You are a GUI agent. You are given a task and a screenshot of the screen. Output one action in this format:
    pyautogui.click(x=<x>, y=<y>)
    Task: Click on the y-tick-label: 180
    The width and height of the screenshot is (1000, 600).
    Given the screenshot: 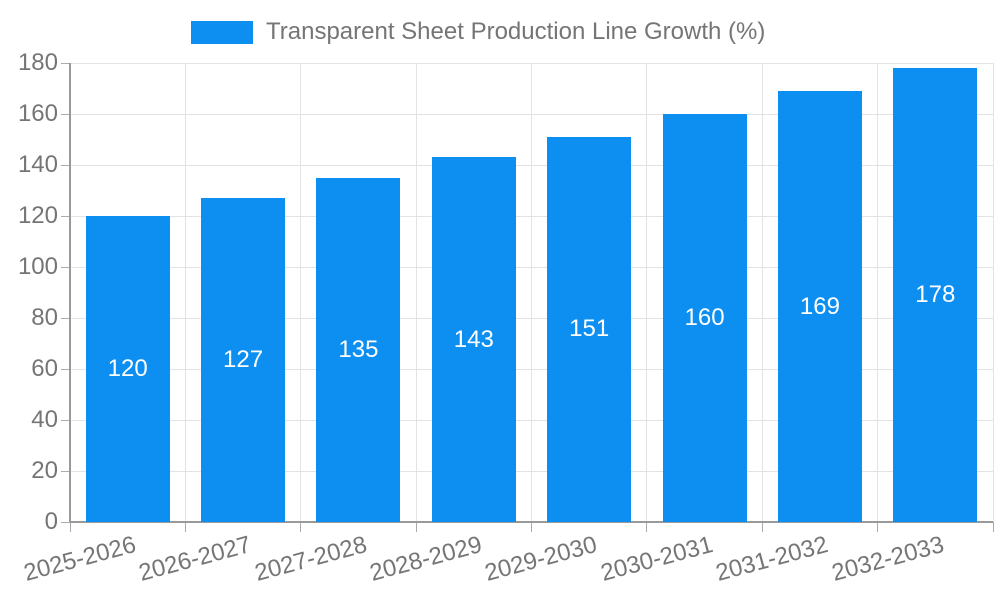 What is the action you would take?
    pyautogui.click(x=37, y=62)
    